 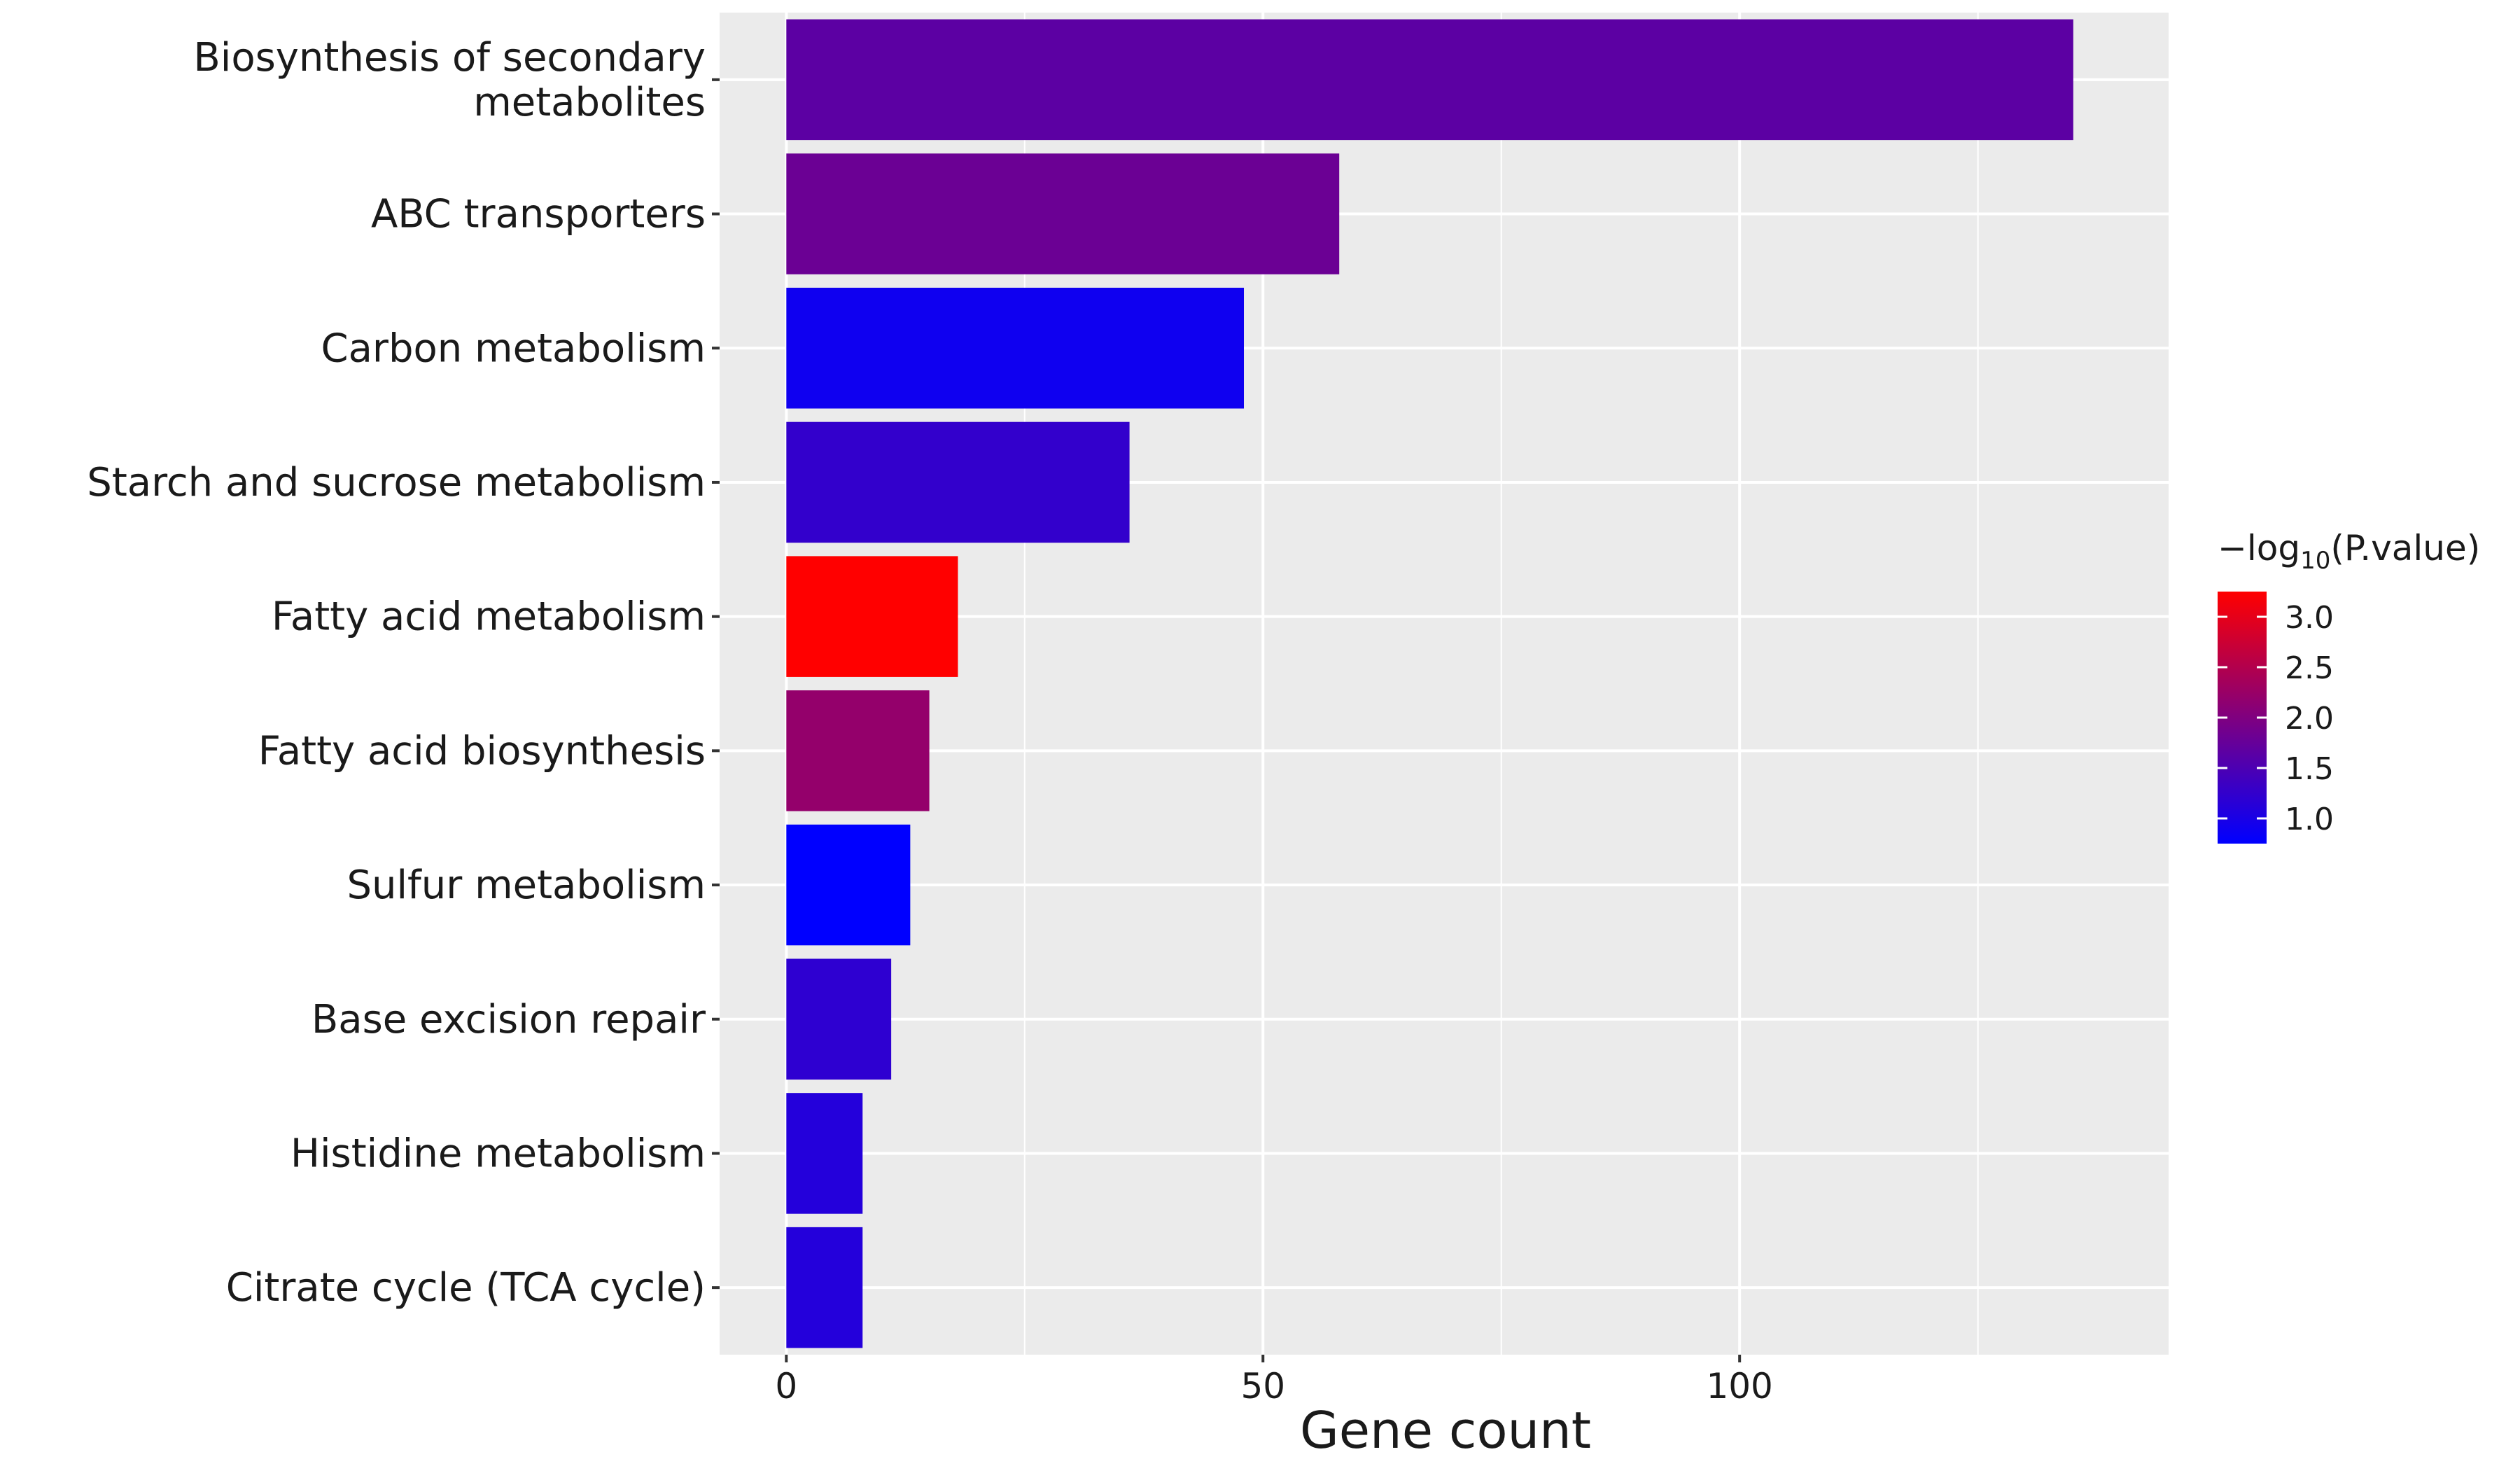 I want to click on legend-tick-label: 1.5, so click(x=2309, y=769).